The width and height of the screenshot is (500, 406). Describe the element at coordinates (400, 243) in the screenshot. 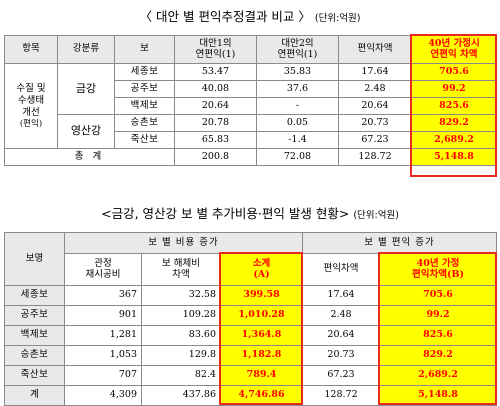

I see `header-benefit-group: 보 별 편익 증가` at that location.